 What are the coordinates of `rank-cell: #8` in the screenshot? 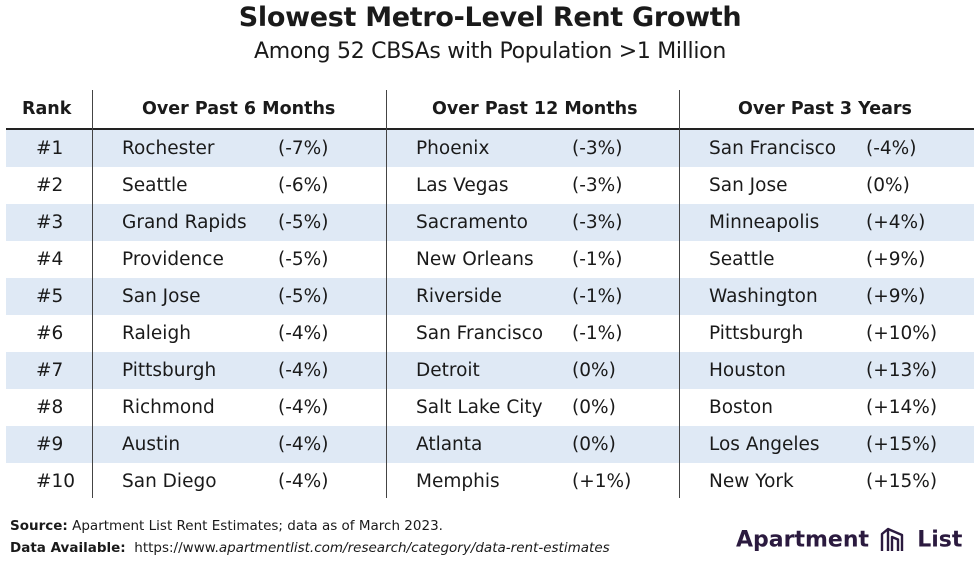 It's located at (50, 407).